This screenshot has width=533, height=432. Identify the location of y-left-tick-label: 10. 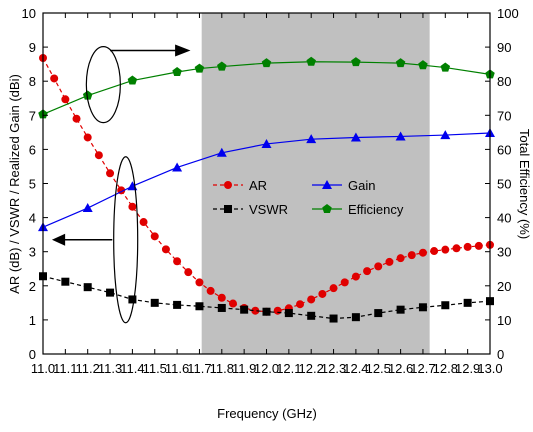
(29, 13).